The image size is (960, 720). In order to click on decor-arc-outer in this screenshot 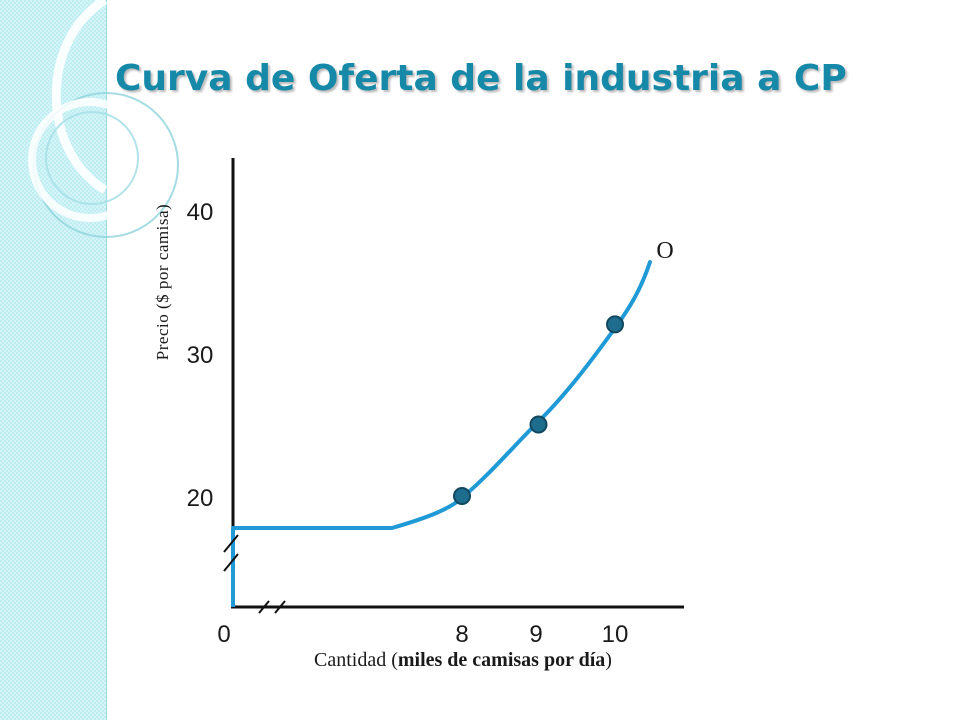, I will do `click(79, 97)`.